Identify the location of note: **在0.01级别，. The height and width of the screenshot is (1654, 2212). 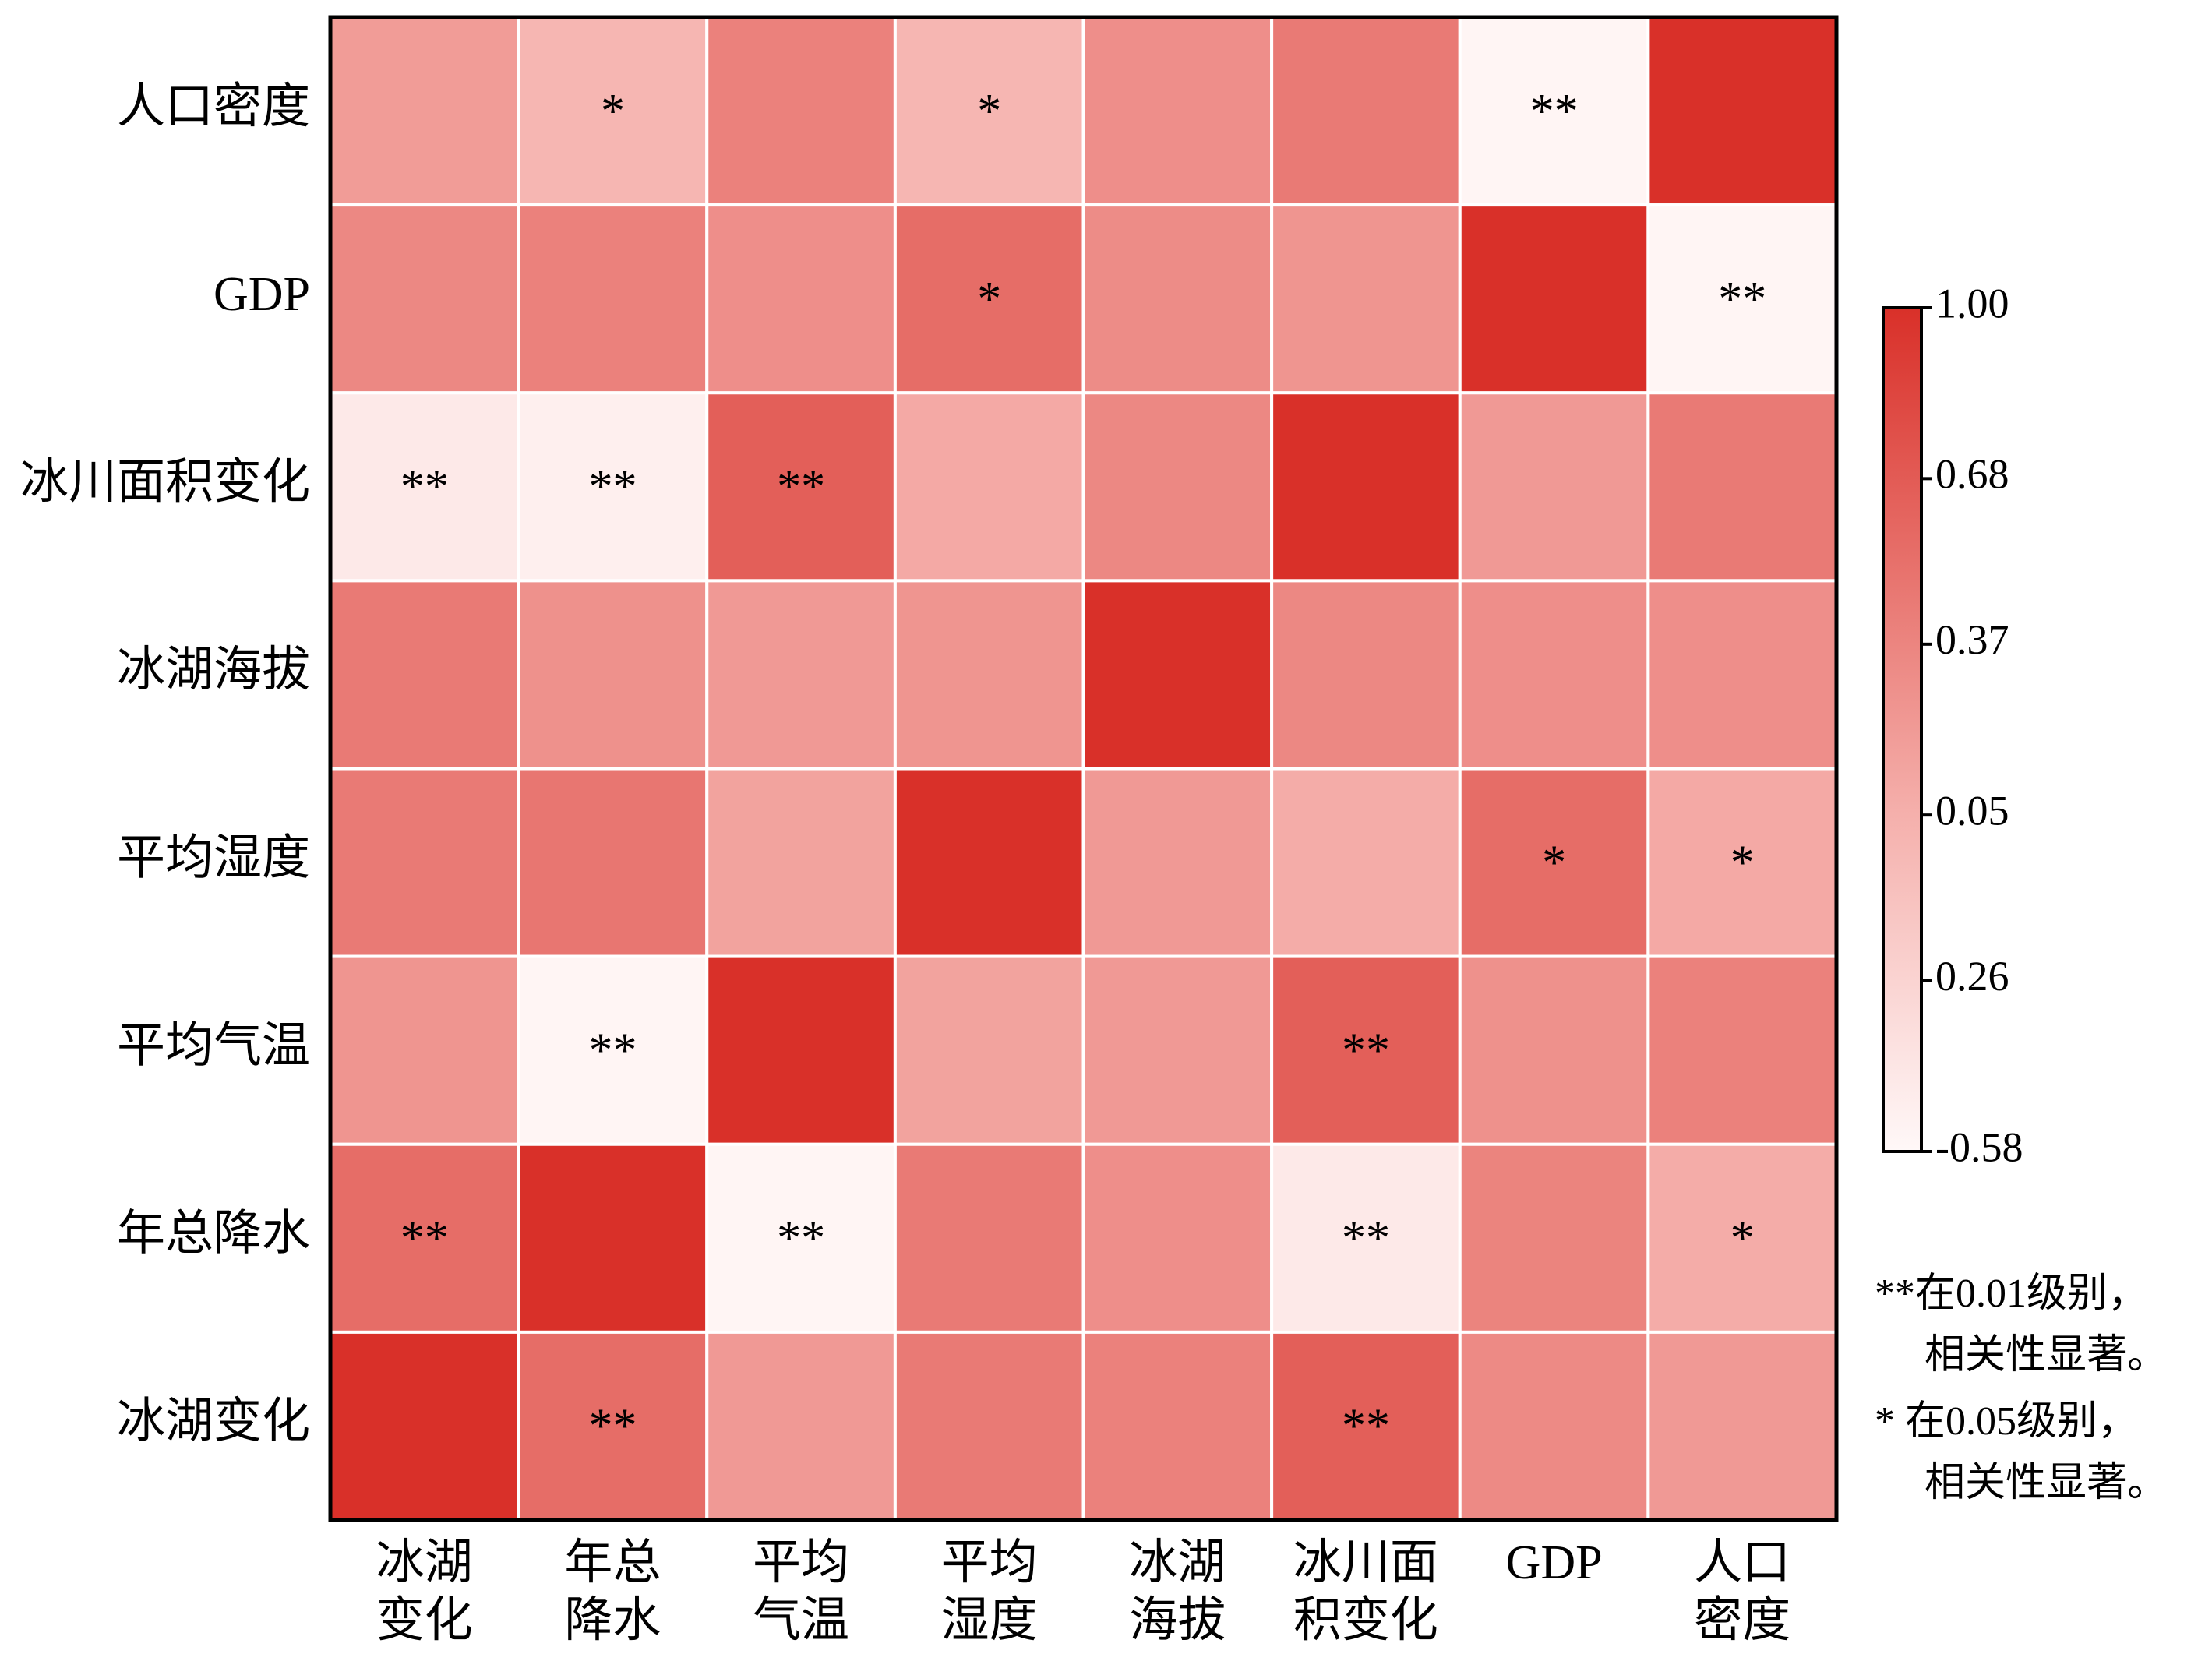
(2011, 1293).